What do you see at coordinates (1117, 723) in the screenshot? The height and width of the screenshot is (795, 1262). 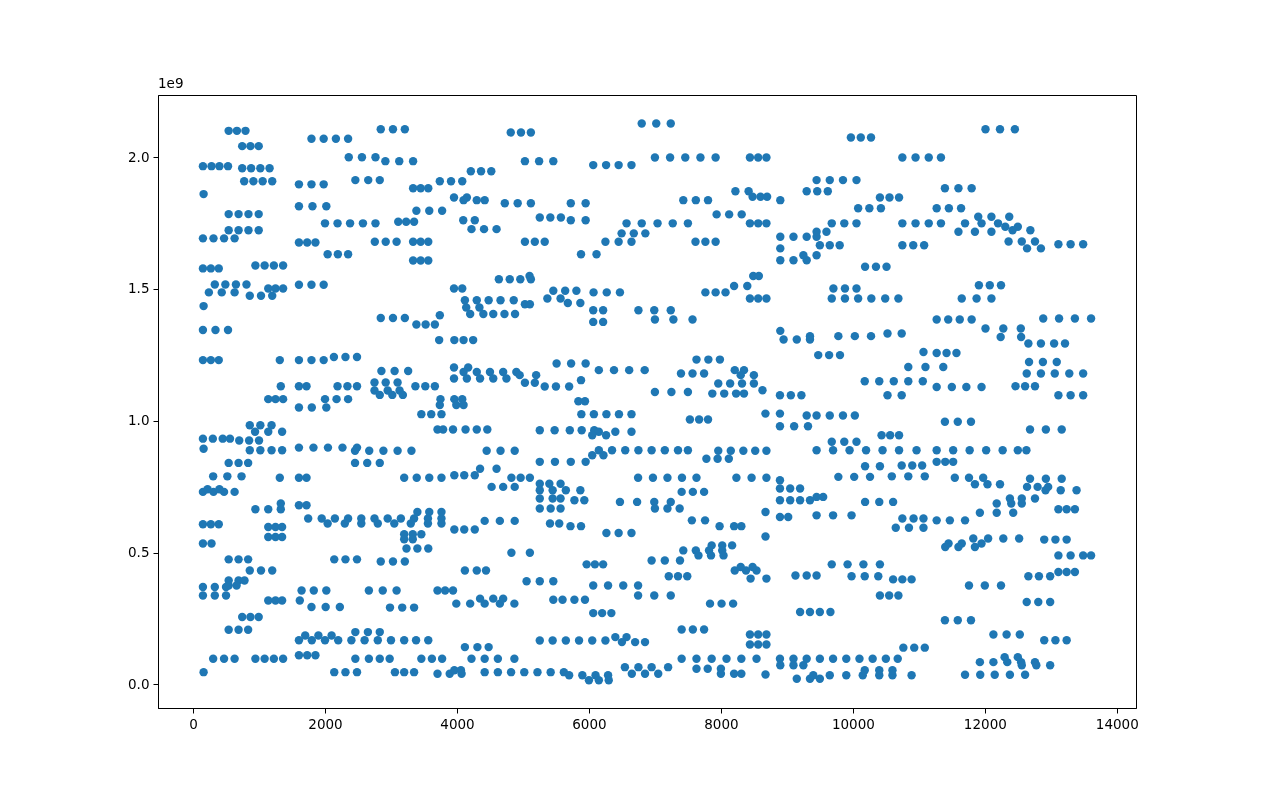 I see `x-tick-label: 14000` at bounding box center [1117, 723].